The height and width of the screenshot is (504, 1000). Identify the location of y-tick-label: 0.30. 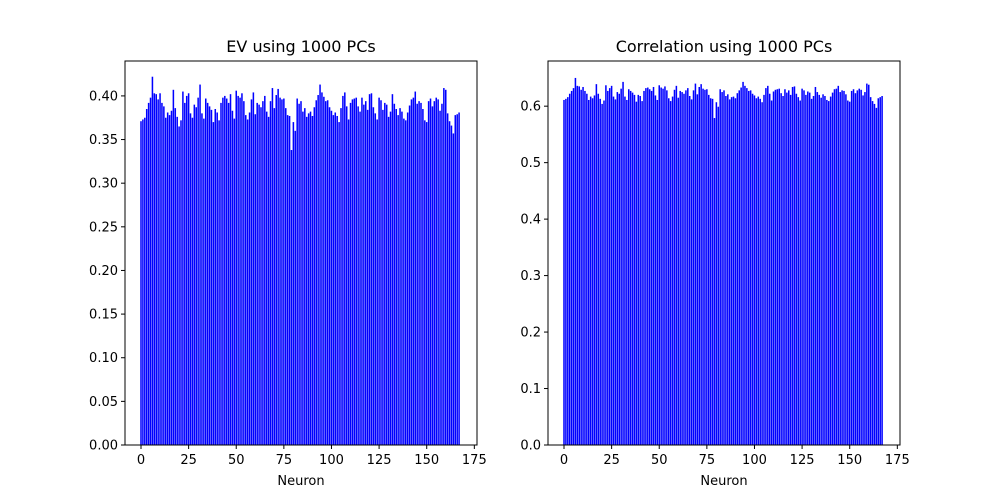
(103, 184).